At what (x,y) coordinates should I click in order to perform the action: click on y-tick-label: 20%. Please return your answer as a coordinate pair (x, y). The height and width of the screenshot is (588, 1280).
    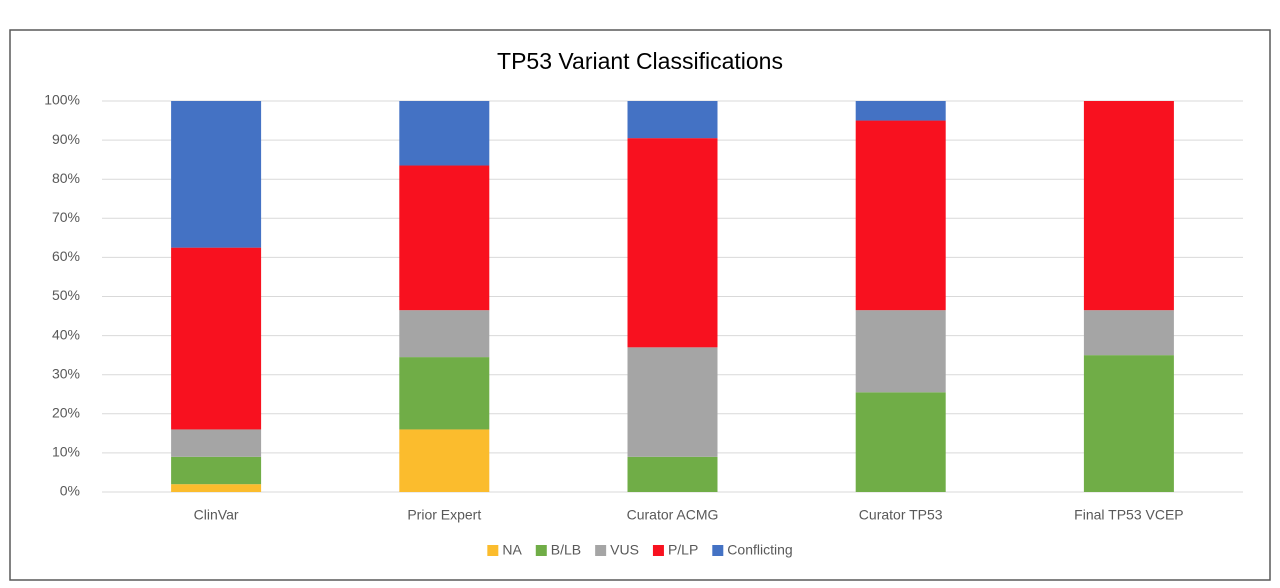
    Looking at the image, I should click on (66, 413).